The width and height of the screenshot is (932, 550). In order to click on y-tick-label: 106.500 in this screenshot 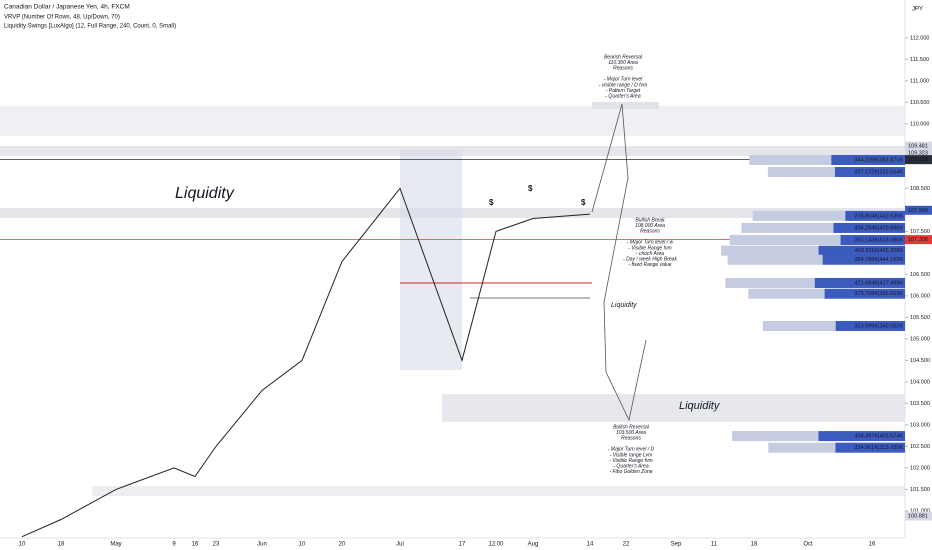, I will do `click(920, 275)`.